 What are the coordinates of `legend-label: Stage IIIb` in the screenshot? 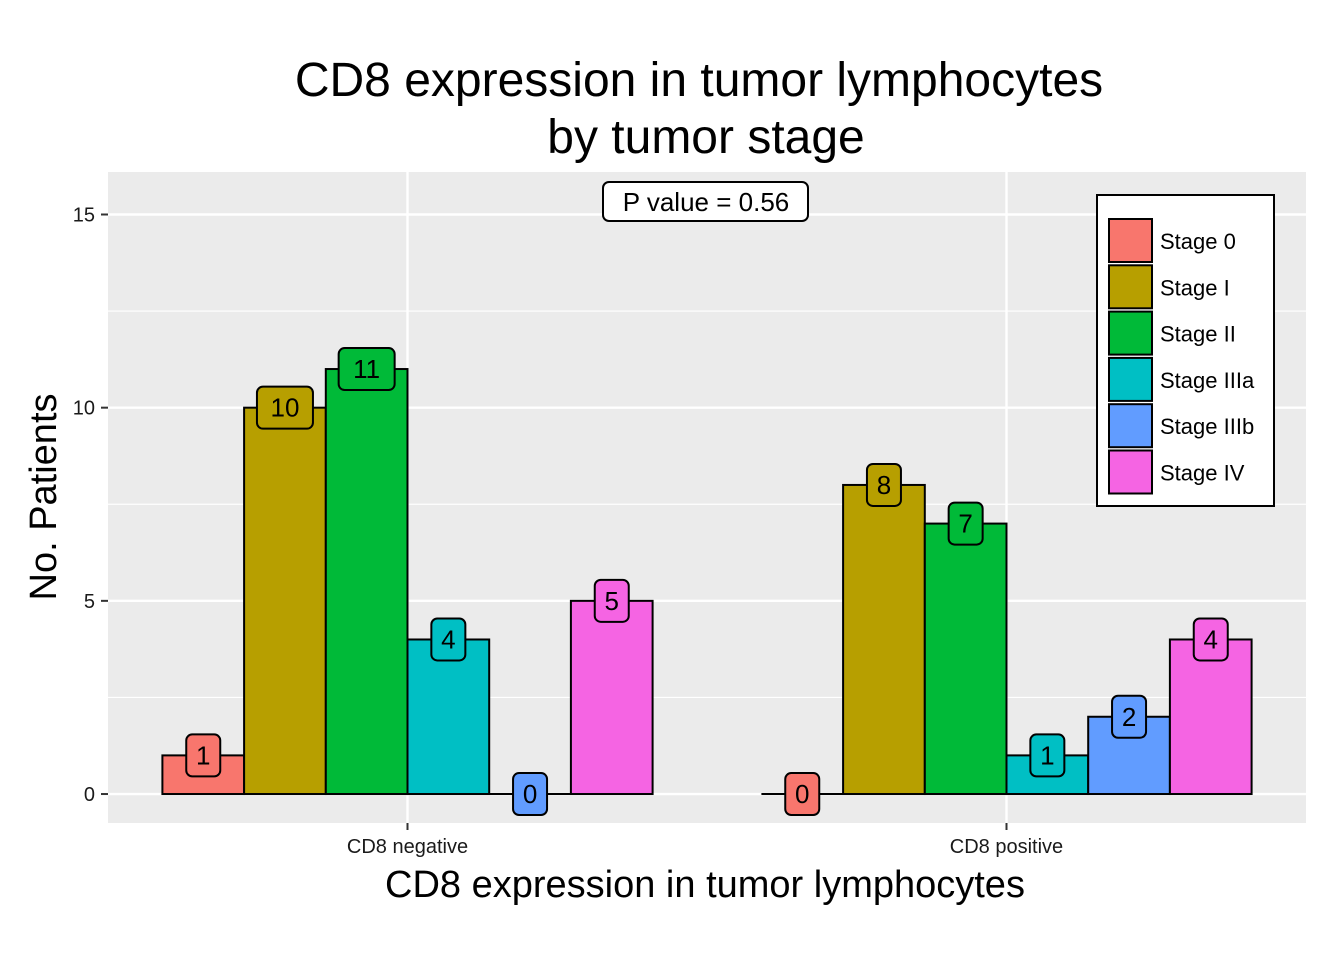 It's located at (1207, 426).